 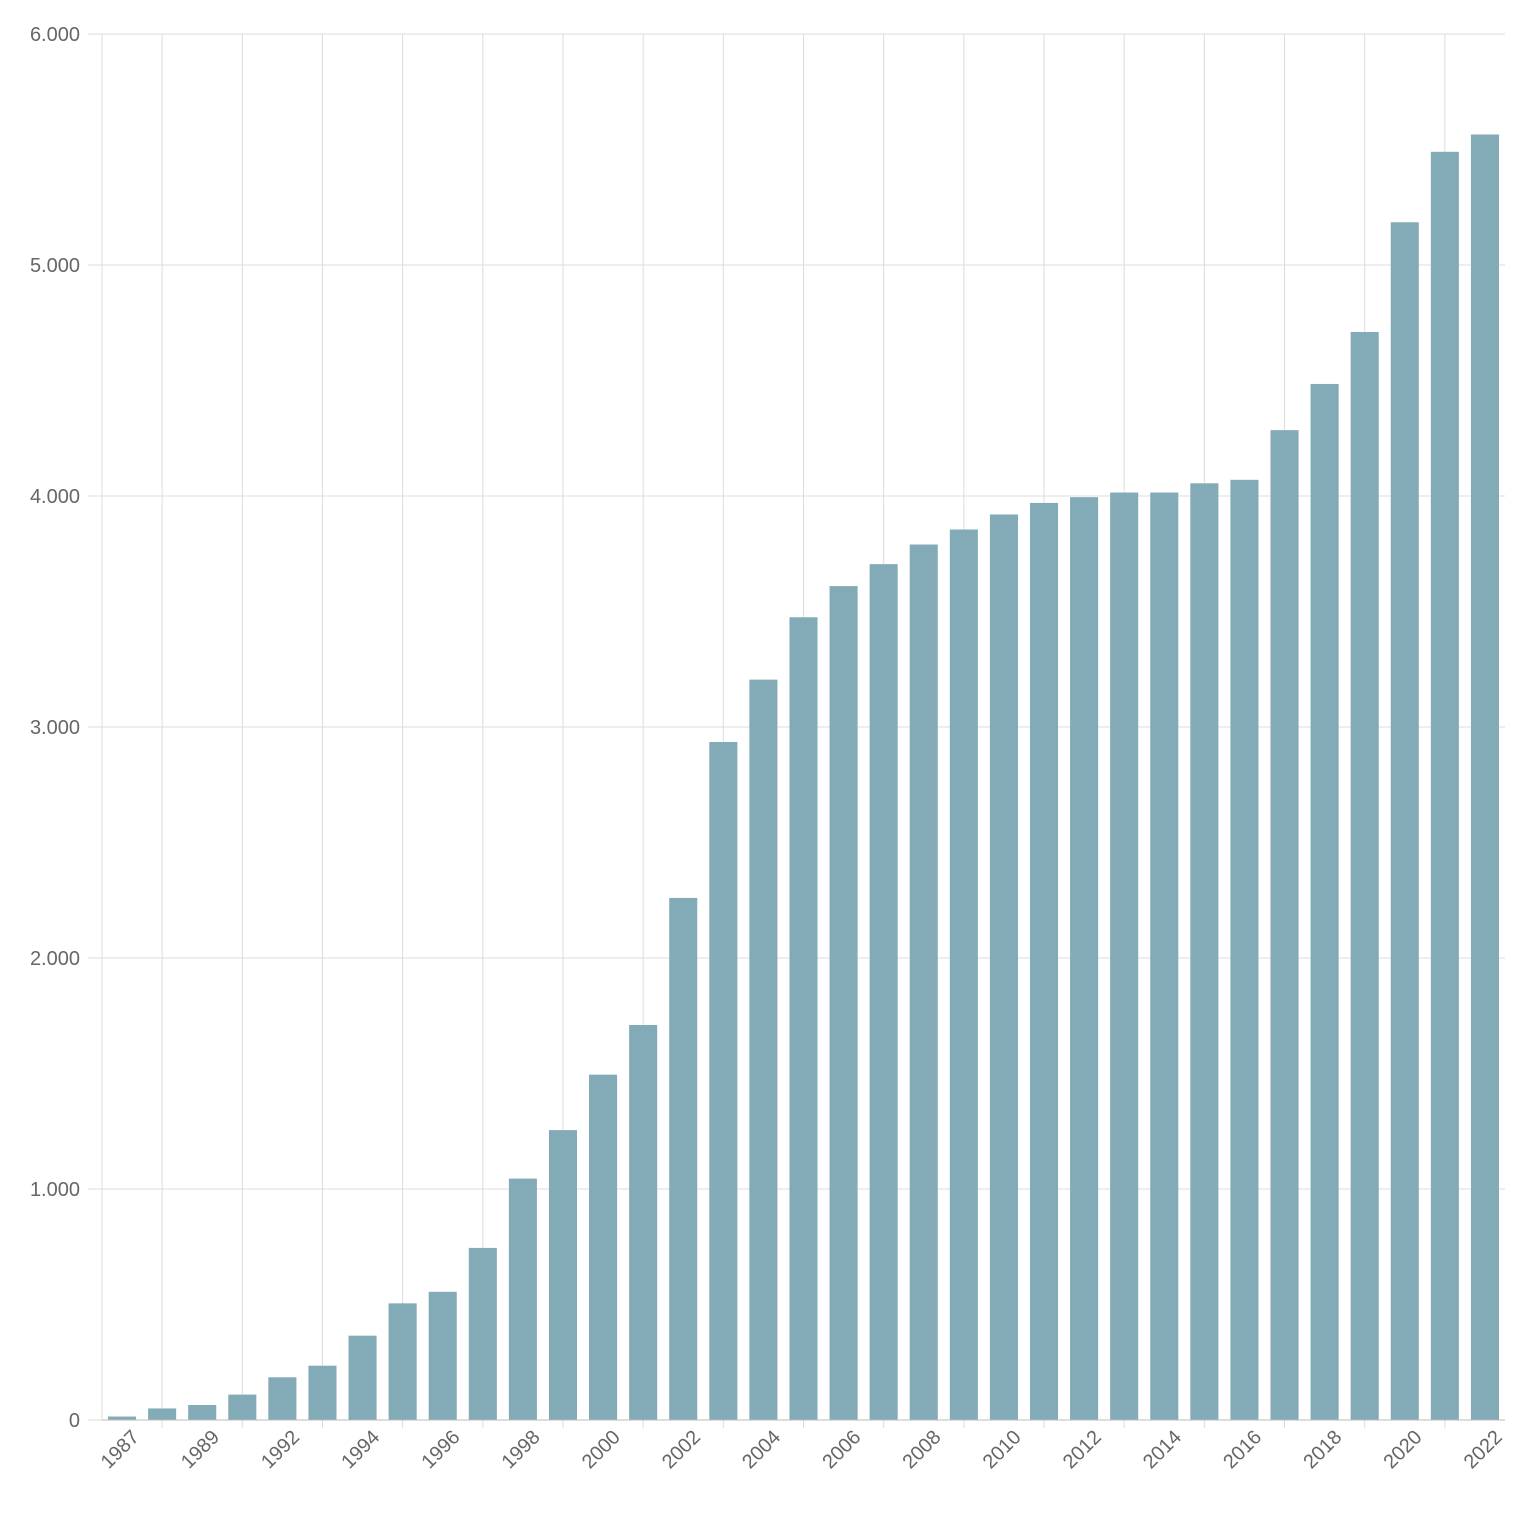 What do you see at coordinates (55, 728) in the screenshot?
I see `y-tick-label: 3.000` at bounding box center [55, 728].